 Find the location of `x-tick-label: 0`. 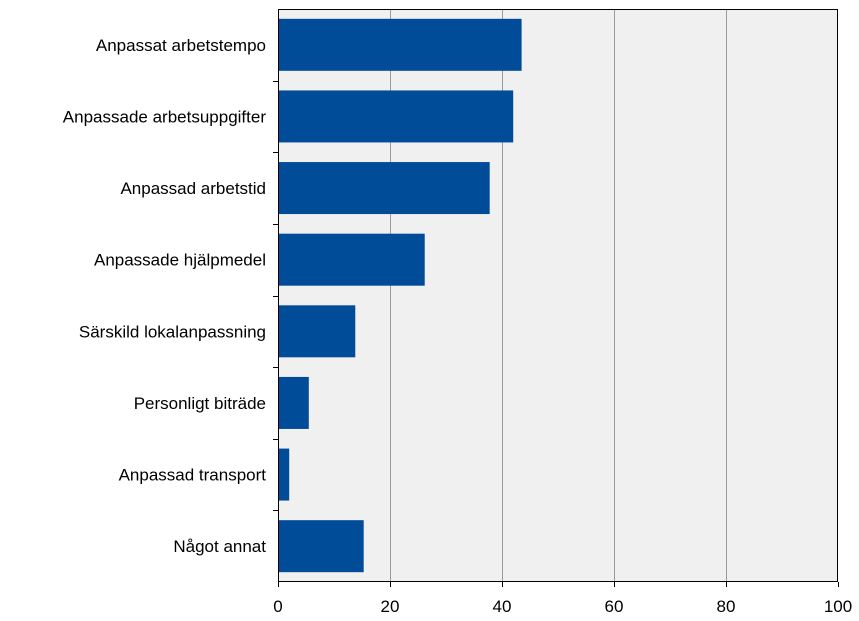

x-tick-label: 0 is located at coordinates (277, 606).